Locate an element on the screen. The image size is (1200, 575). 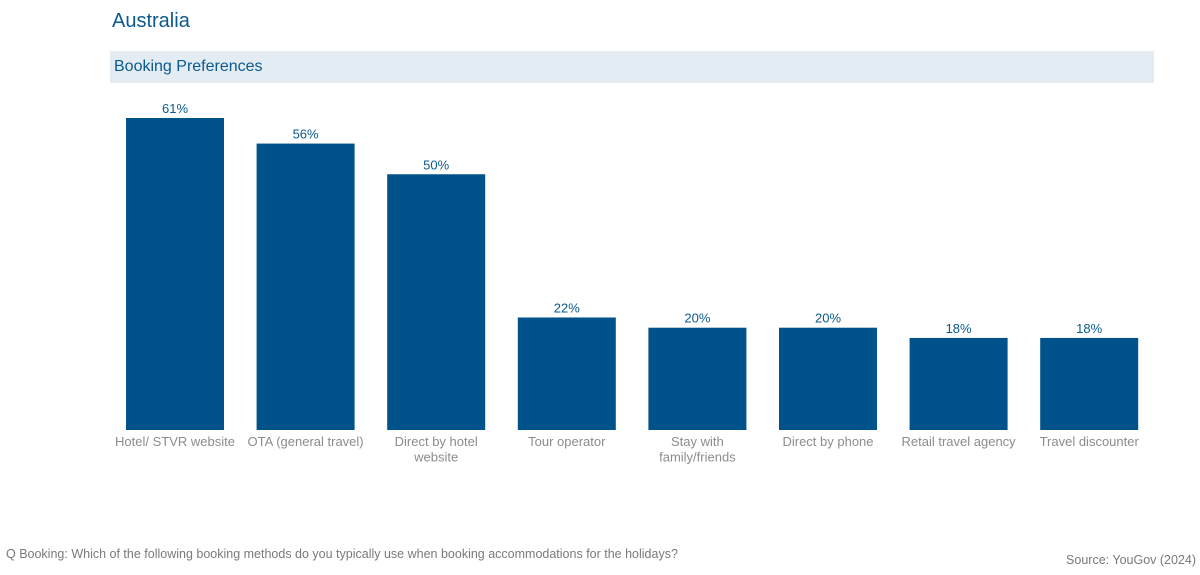
category-label-7: Travel discounter is located at coordinates (1090, 441).